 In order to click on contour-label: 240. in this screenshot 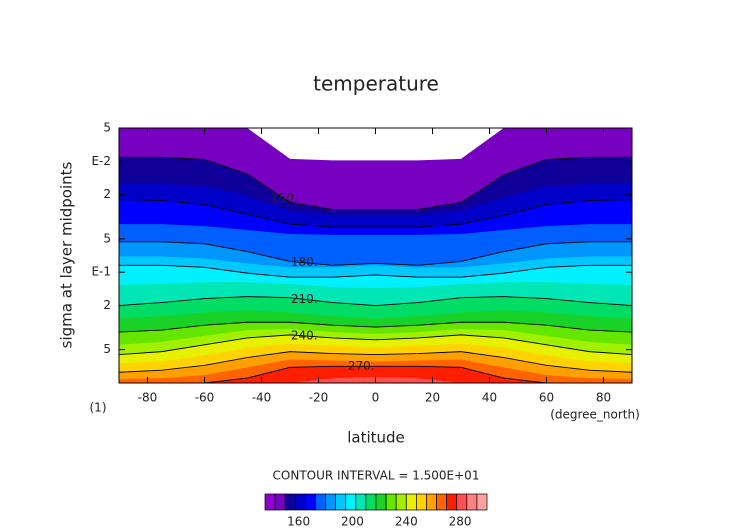, I will do `click(304, 335)`.